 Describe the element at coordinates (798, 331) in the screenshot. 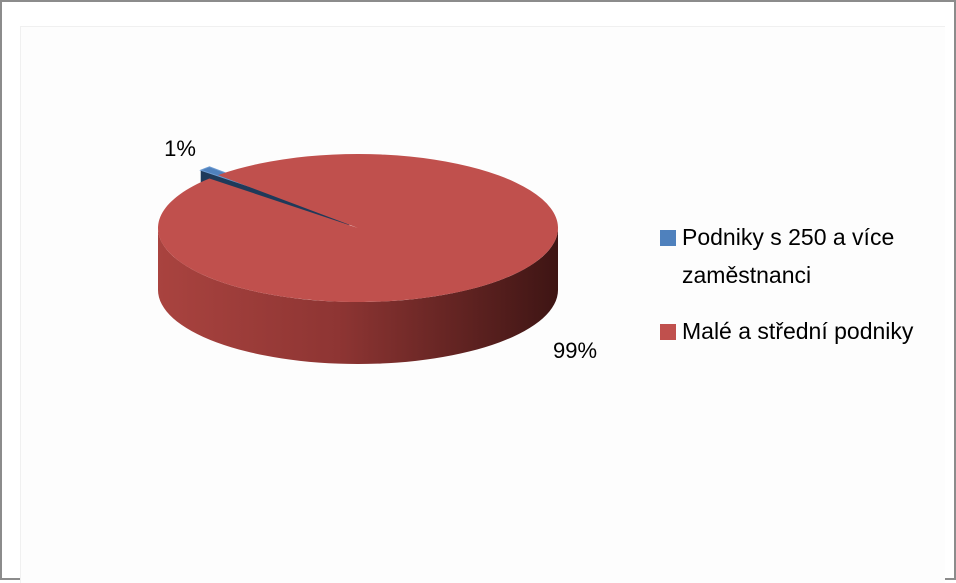

I see `legend-label: Malé a střední podniky` at that location.